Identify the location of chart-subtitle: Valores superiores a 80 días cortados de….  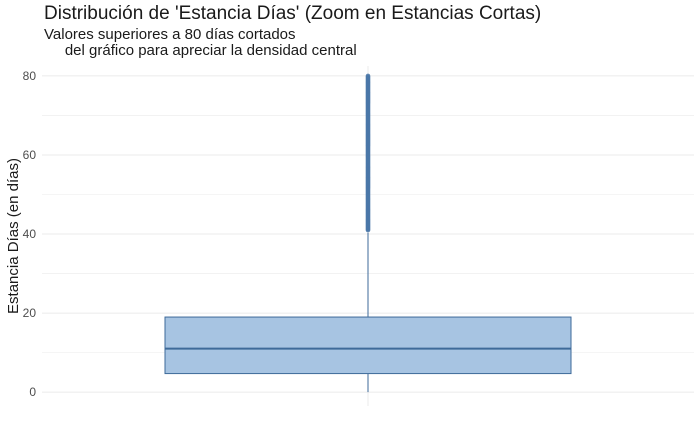
(200, 42).